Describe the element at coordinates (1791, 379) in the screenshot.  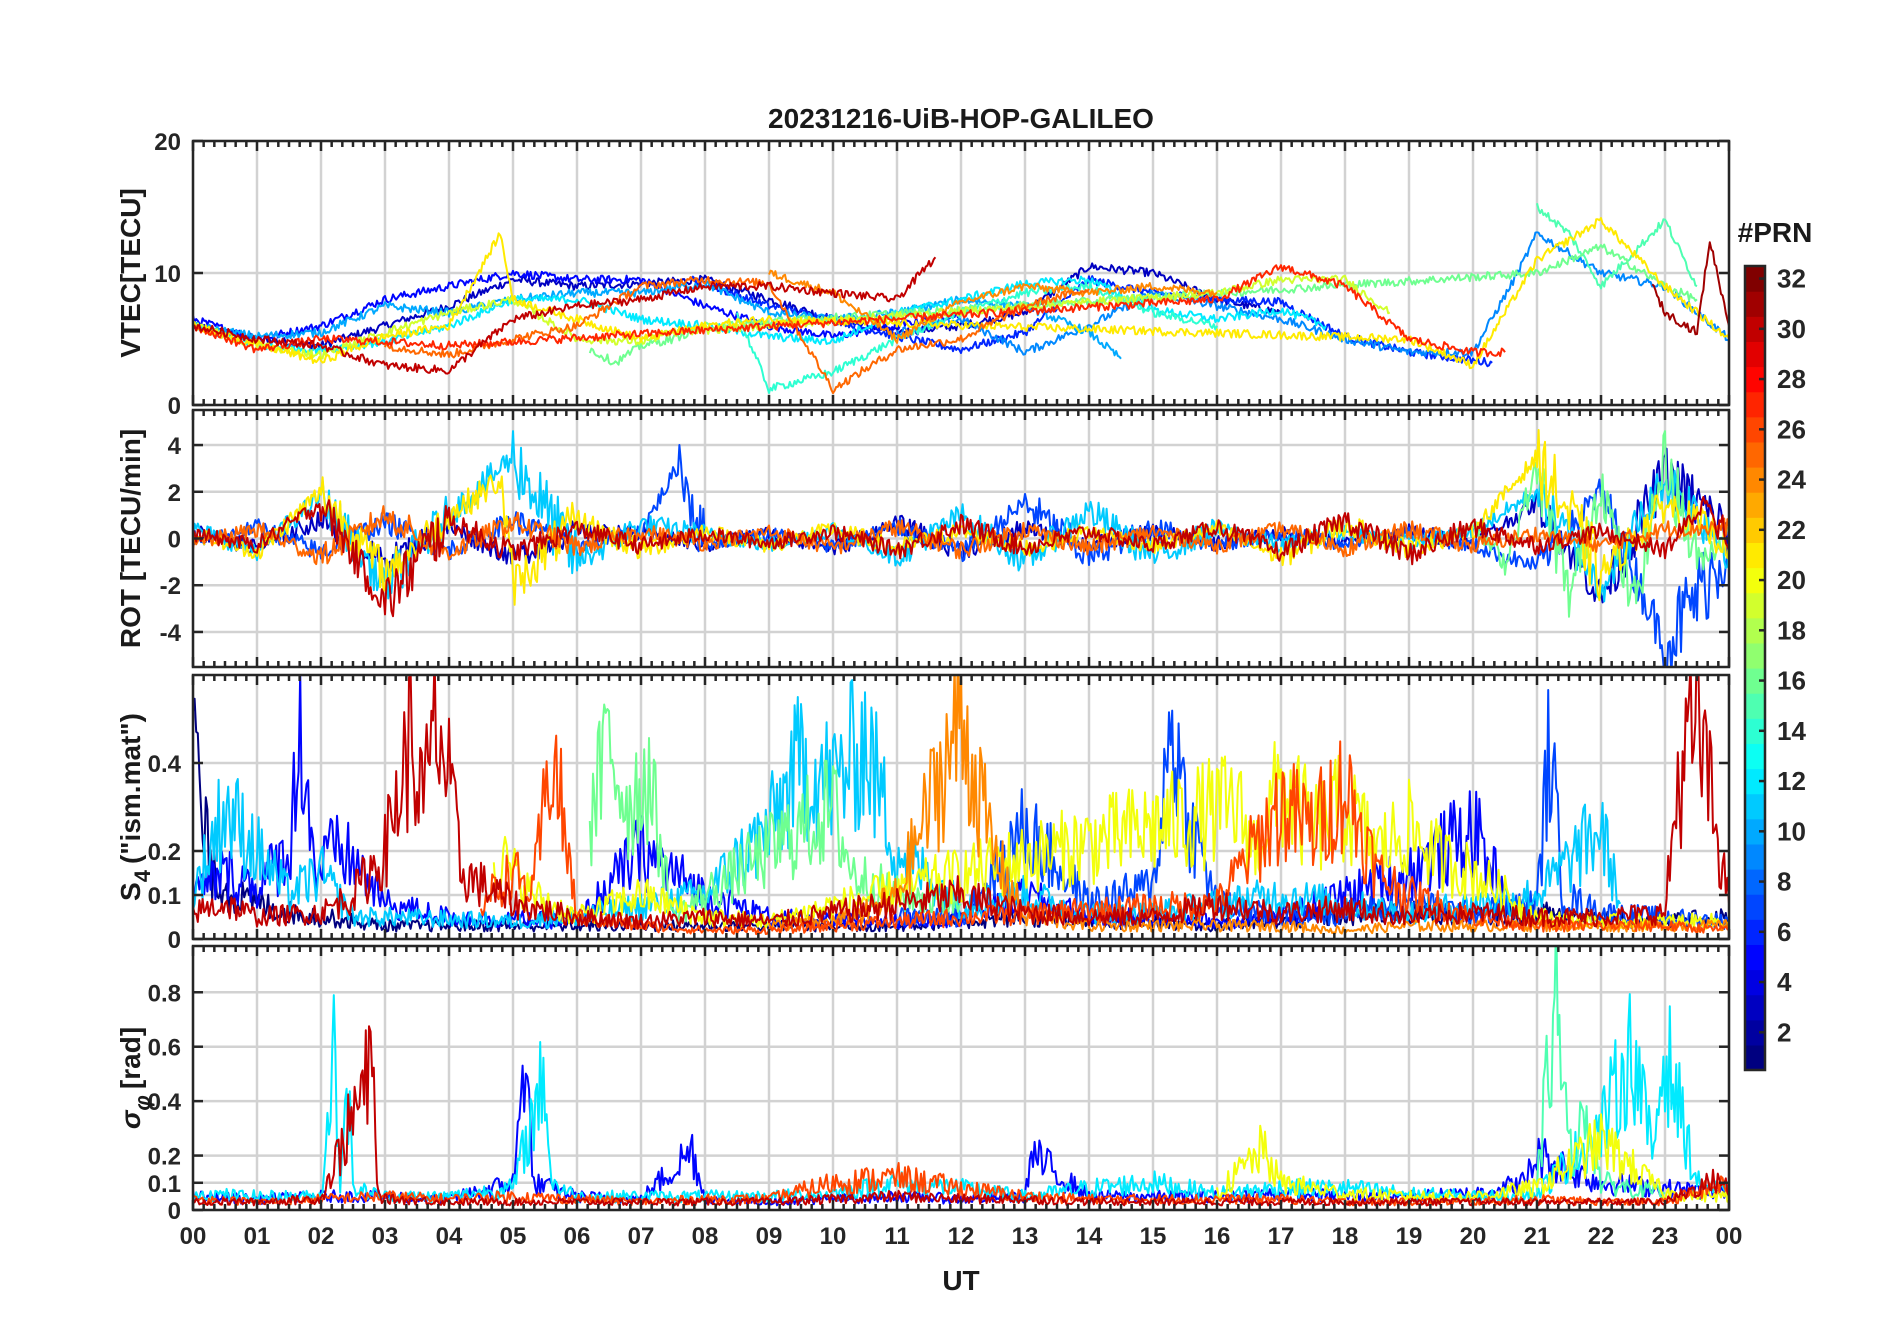
I see `colorbar-tick-label: 28` at that location.